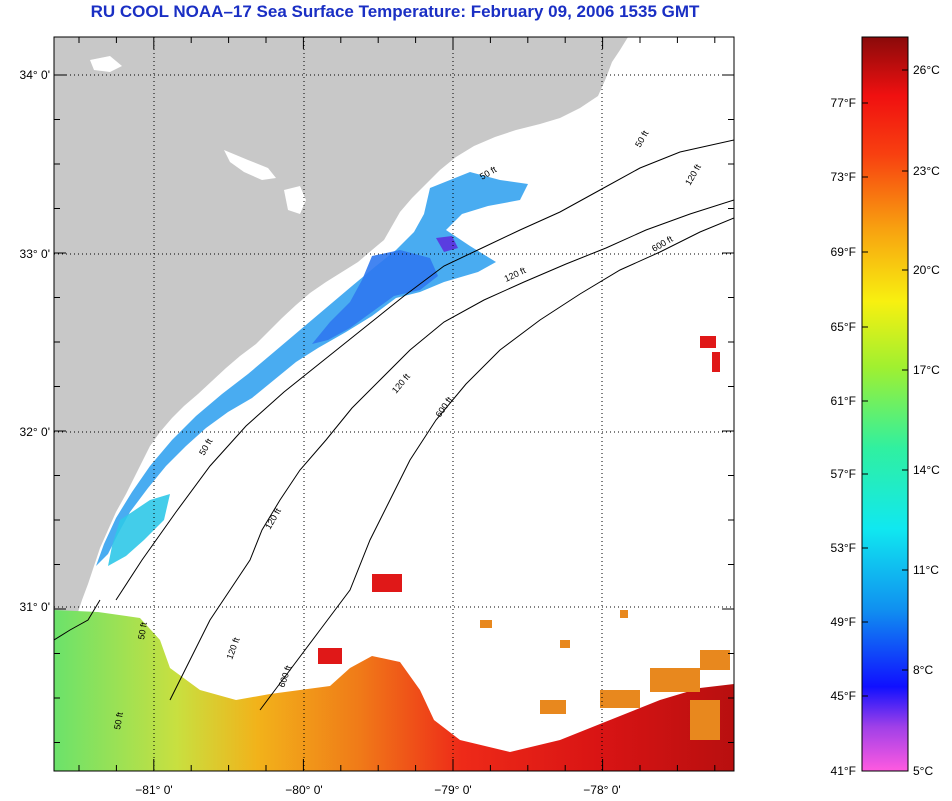 The width and height of the screenshot is (952, 801). I want to click on lon-label-80: −80° 0', so click(303, 790).